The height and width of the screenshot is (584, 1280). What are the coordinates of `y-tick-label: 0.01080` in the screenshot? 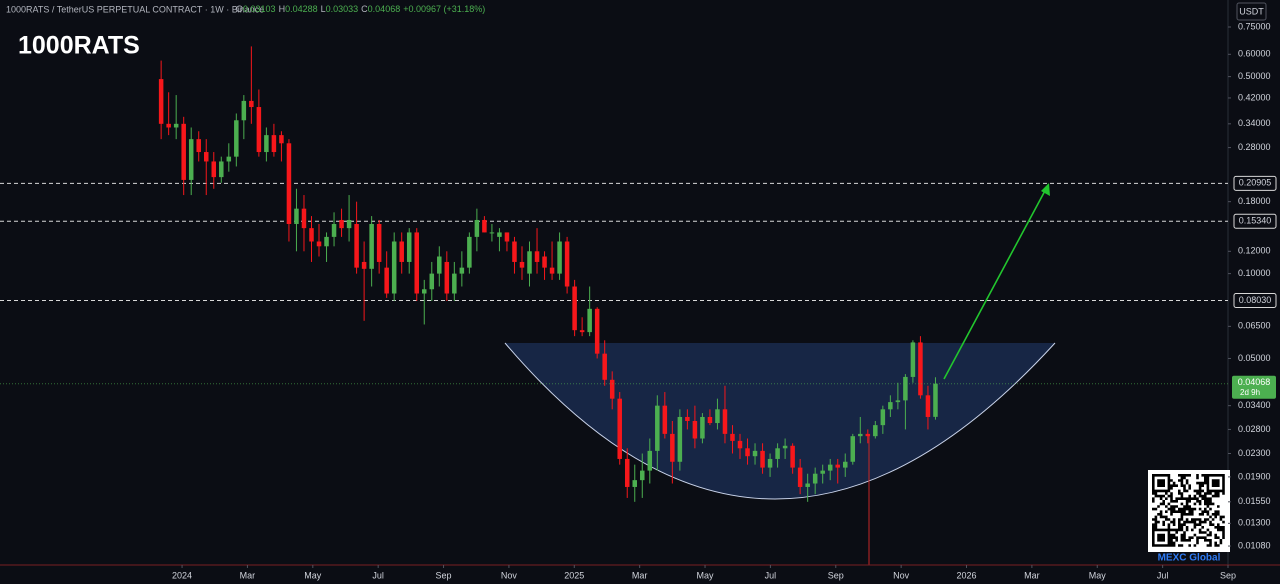 It's located at (1254, 545).